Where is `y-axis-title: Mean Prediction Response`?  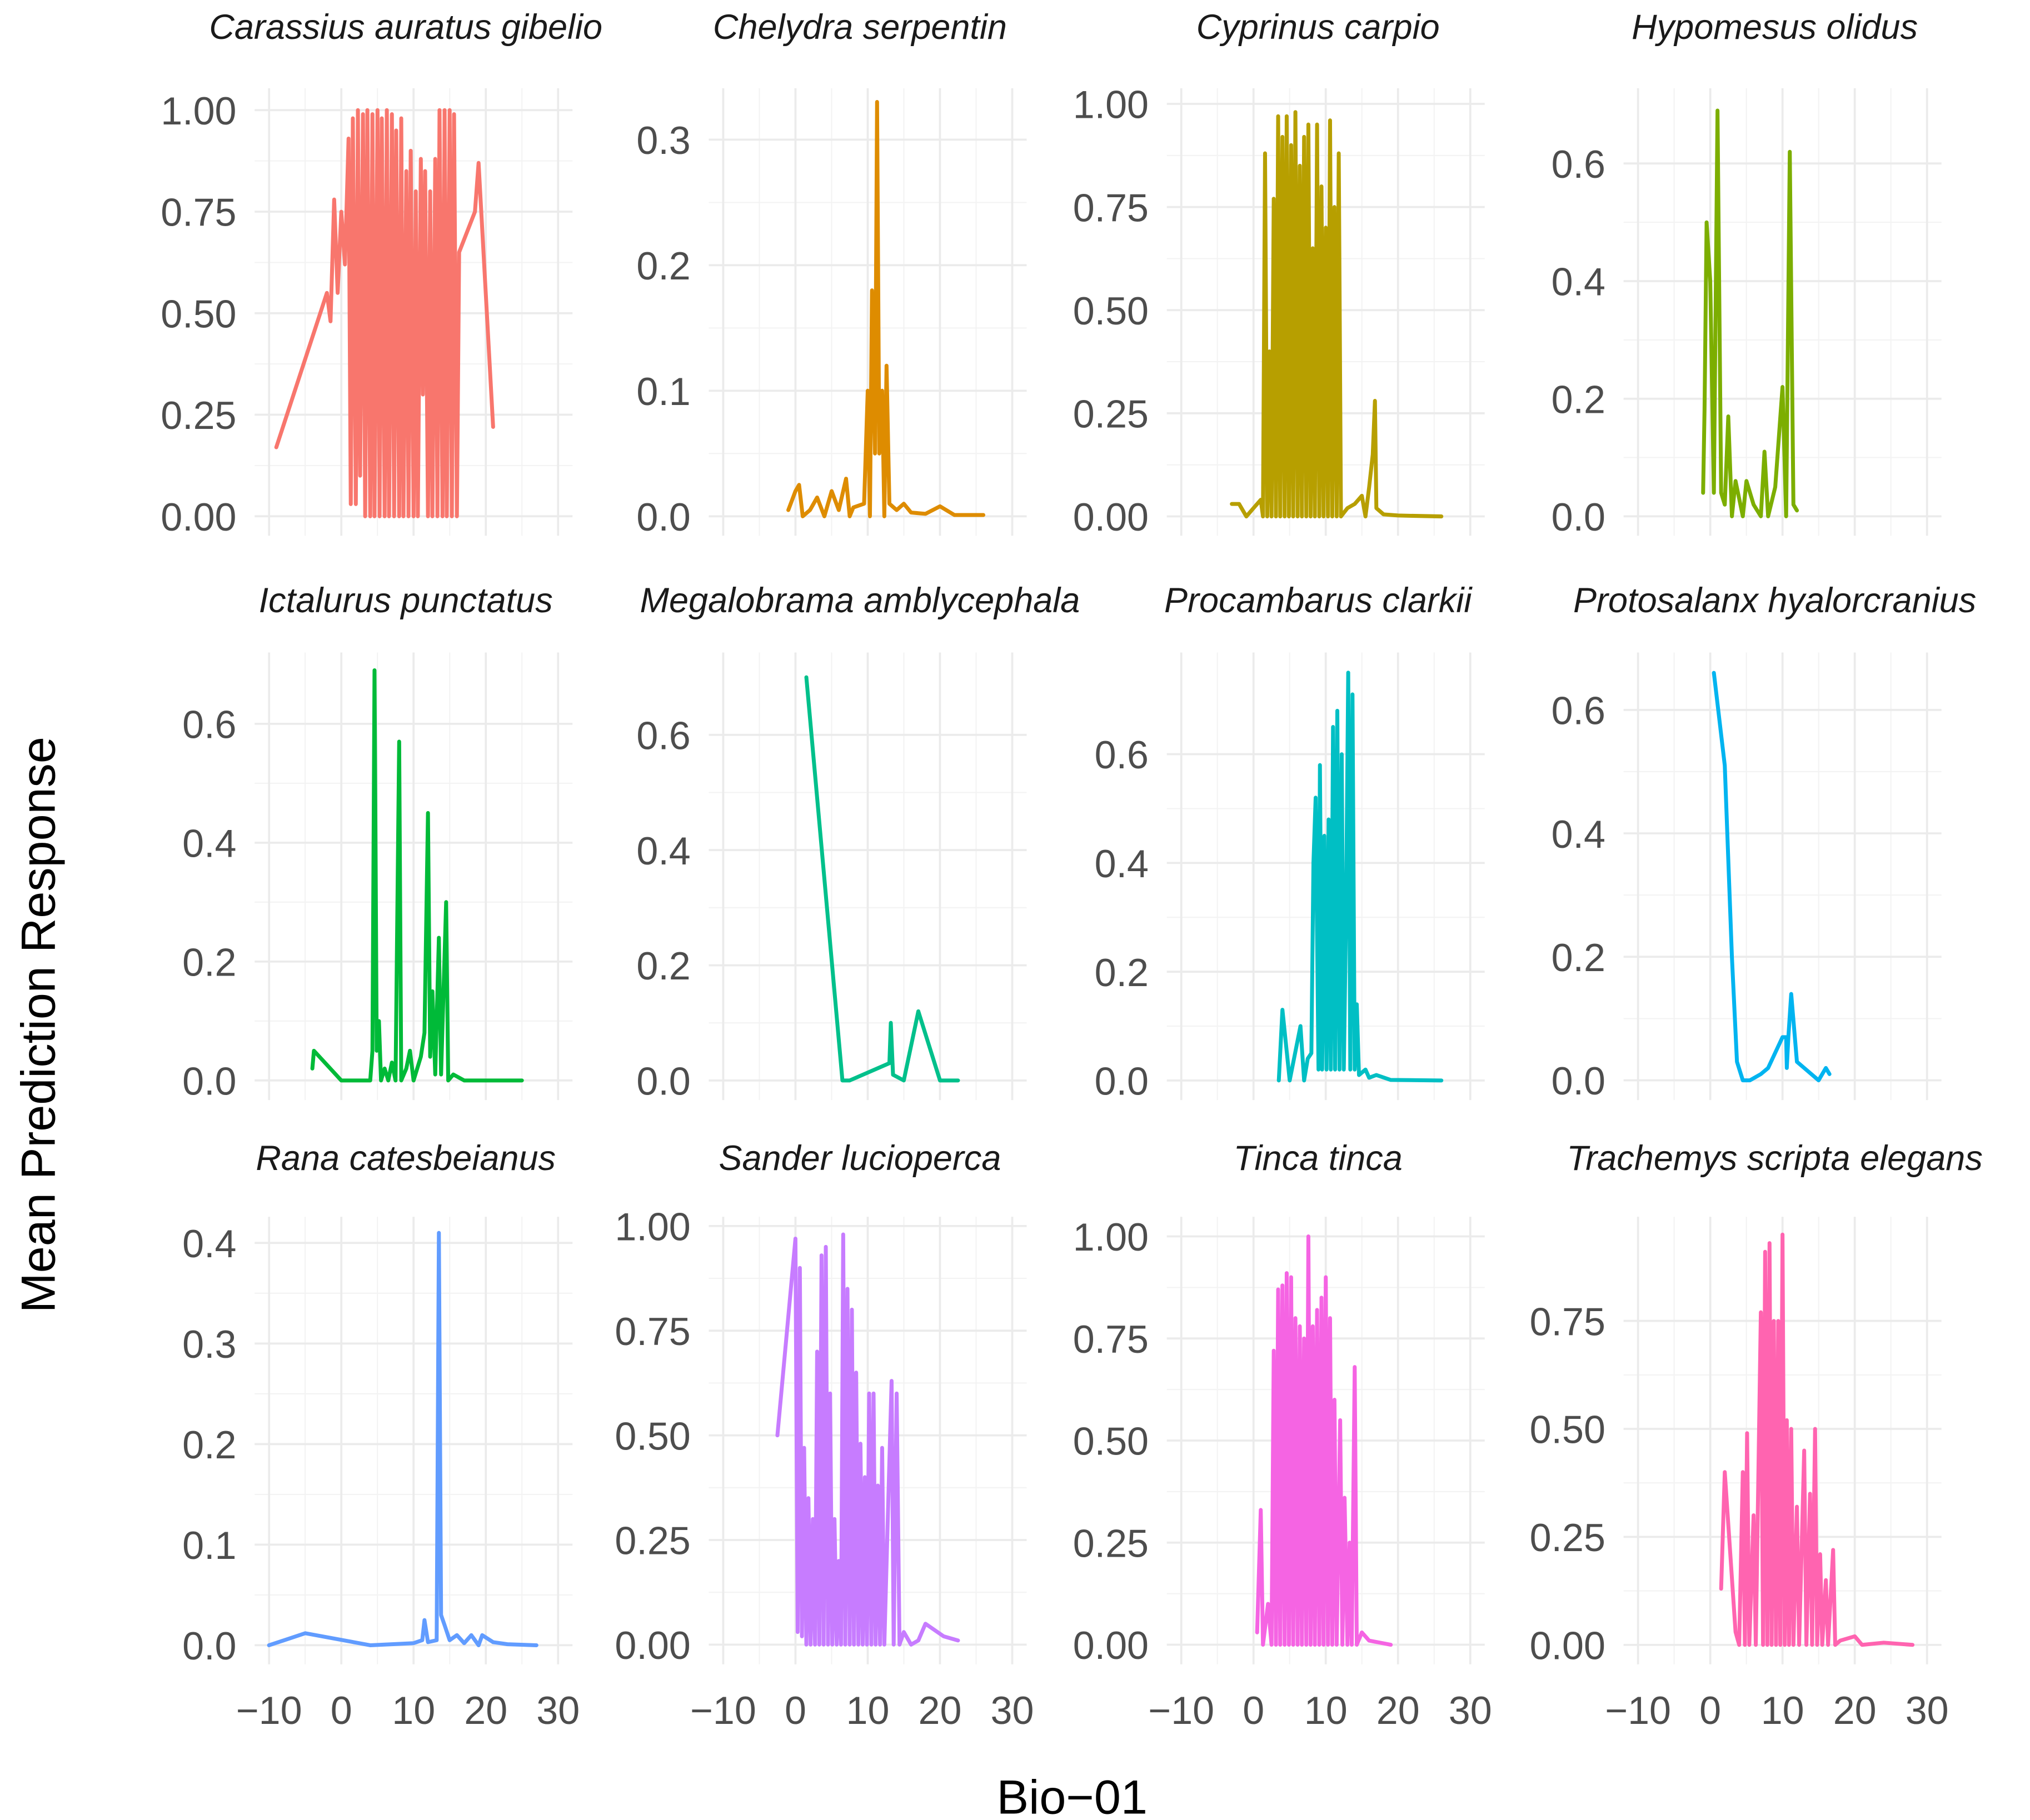 y-axis-title: Mean Prediction Response is located at coordinates (39, 1025).